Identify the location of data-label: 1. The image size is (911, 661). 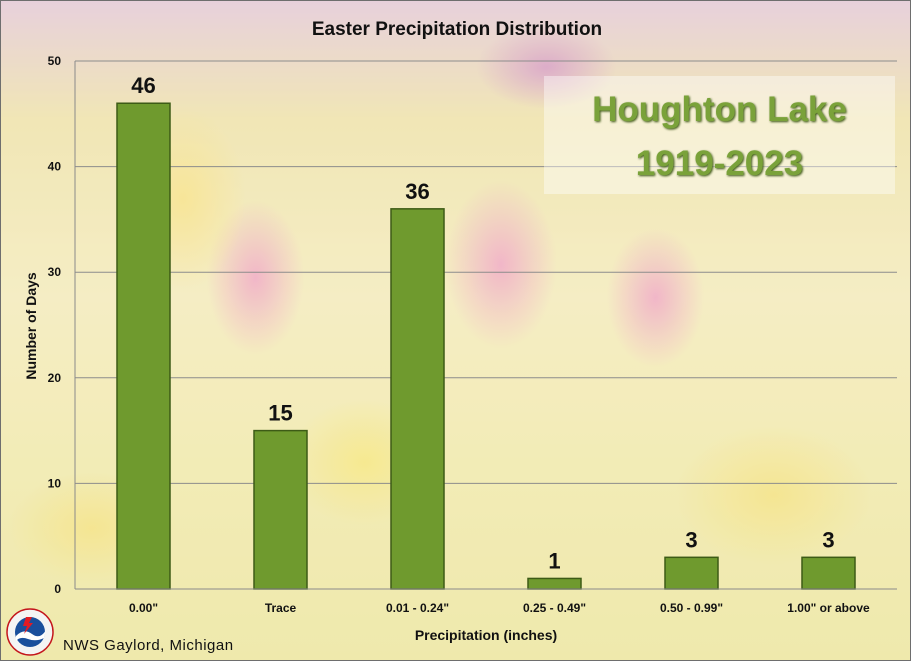
(554, 560).